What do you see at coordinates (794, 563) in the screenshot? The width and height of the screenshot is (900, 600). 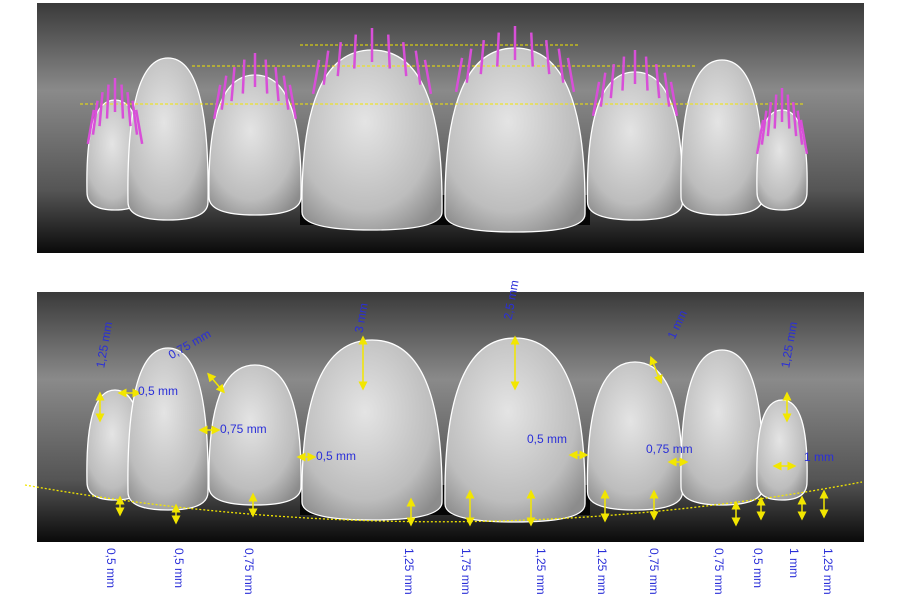 I see `depth-label: 1 mm` at bounding box center [794, 563].